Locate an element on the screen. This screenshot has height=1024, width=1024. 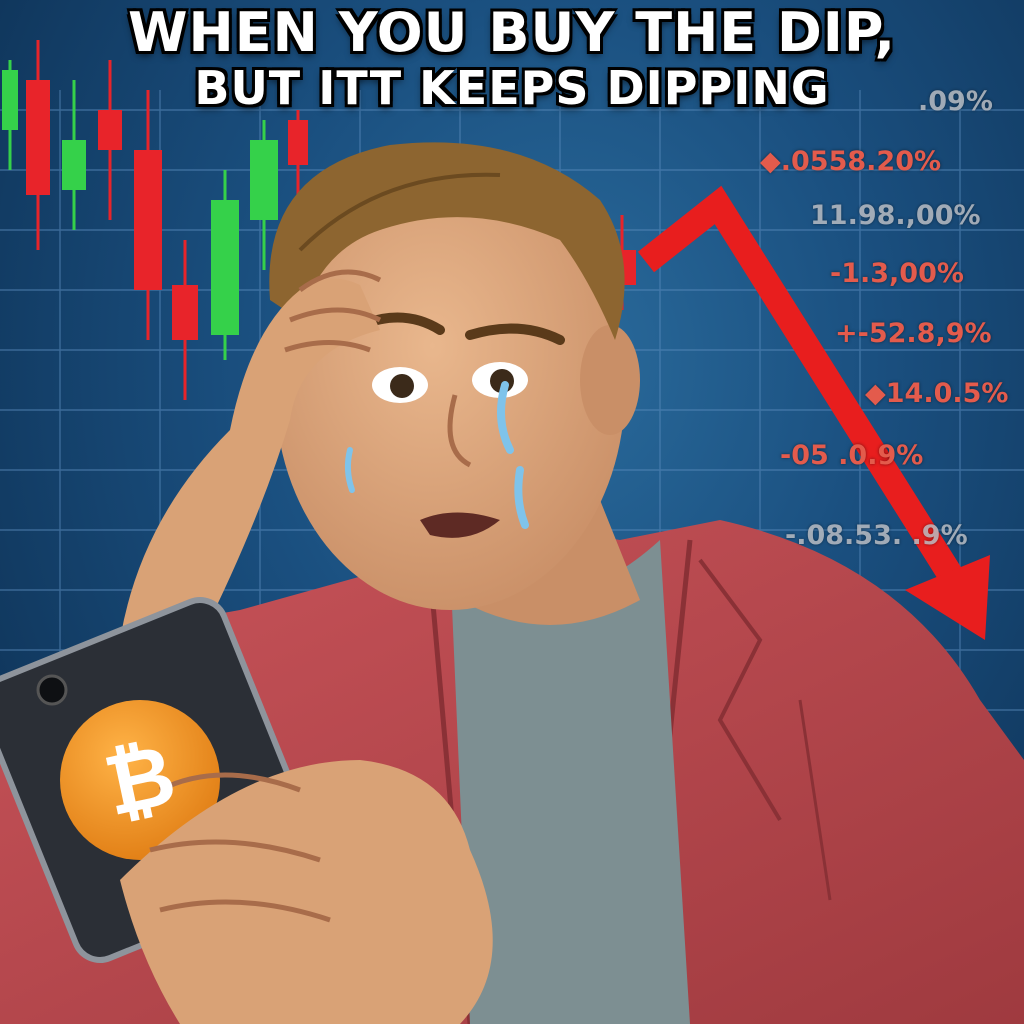
ticker-label-3: 11.98.,00% is located at coordinates (895, 215).